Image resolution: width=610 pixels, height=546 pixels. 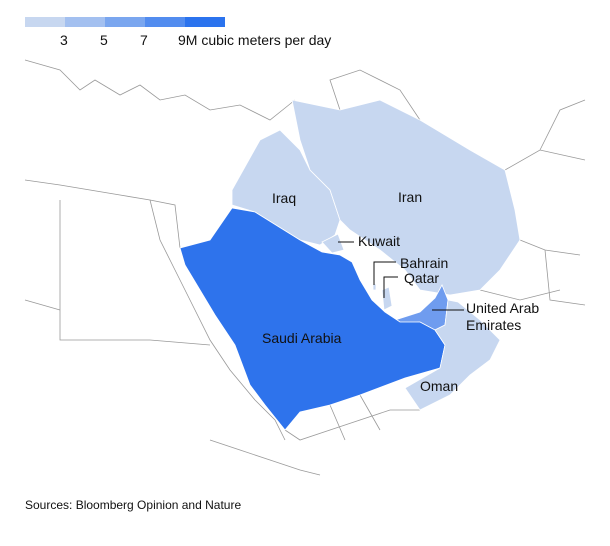 I want to click on legend-tick: 3, so click(x=64, y=40).